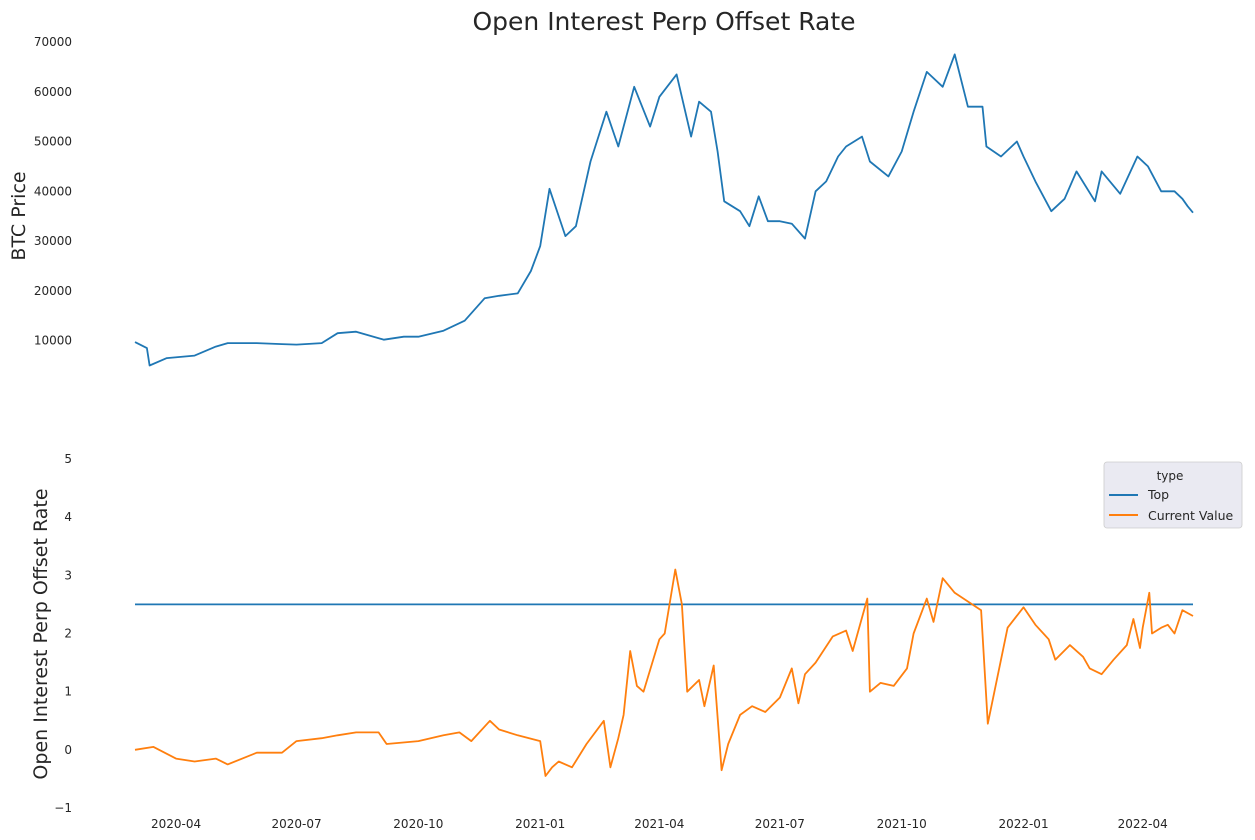 This screenshot has height=840, width=1255. Describe the element at coordinates (63, 808) in the screenshot. I see `rate-y-tick-label: −1` at that location.